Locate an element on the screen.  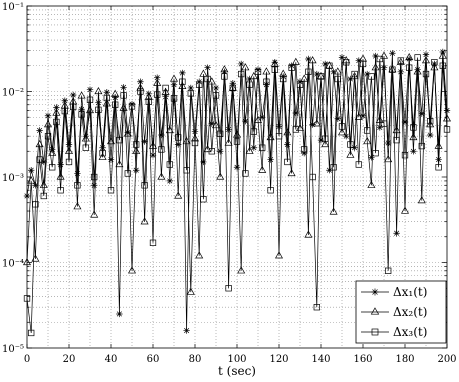
legend-entry-series-2: Δx₂(t) is located at coordinates (394, 312).